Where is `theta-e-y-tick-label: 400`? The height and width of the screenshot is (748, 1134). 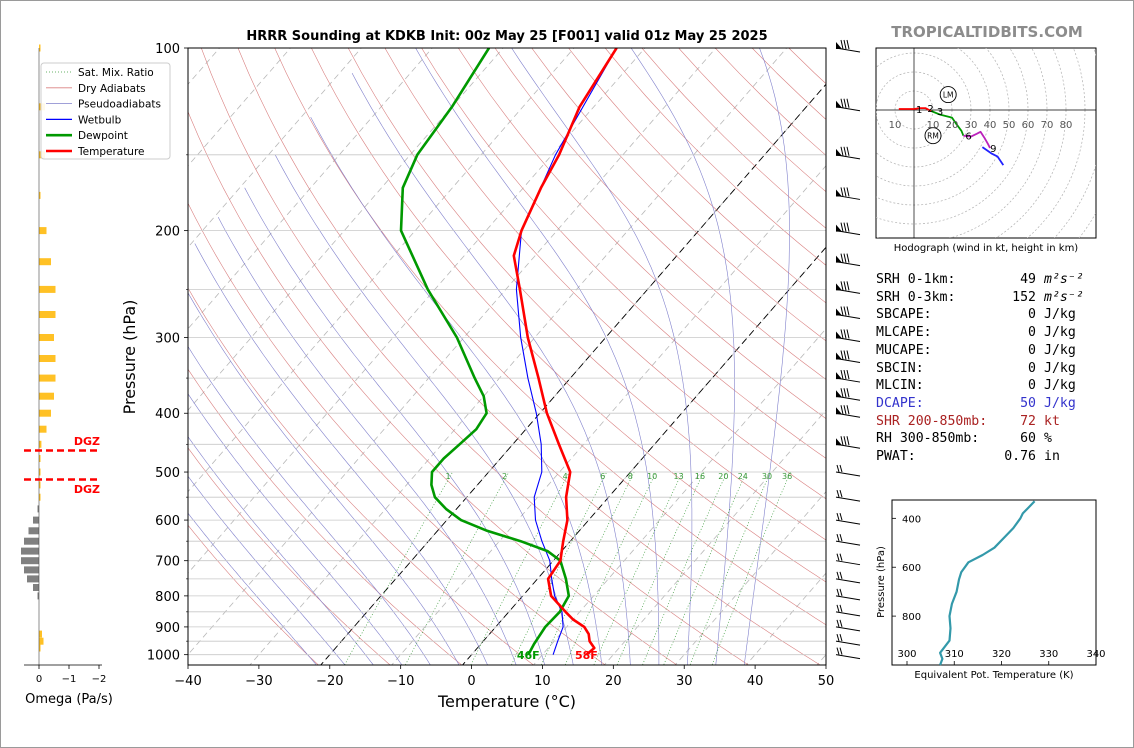 theta-e-y-tick-label: 400 is located at coordinates (911, 519).